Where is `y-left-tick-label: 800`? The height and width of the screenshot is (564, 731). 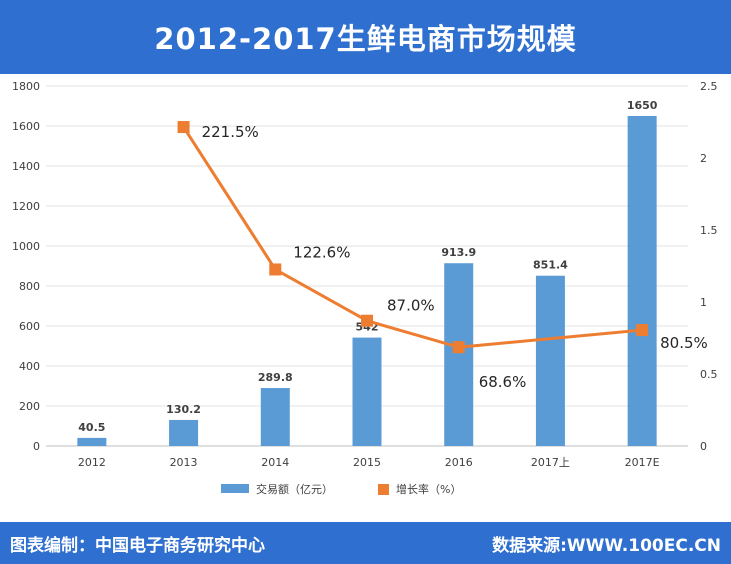 y-left-tick-label: 800 is located at coordinates (29, 286).